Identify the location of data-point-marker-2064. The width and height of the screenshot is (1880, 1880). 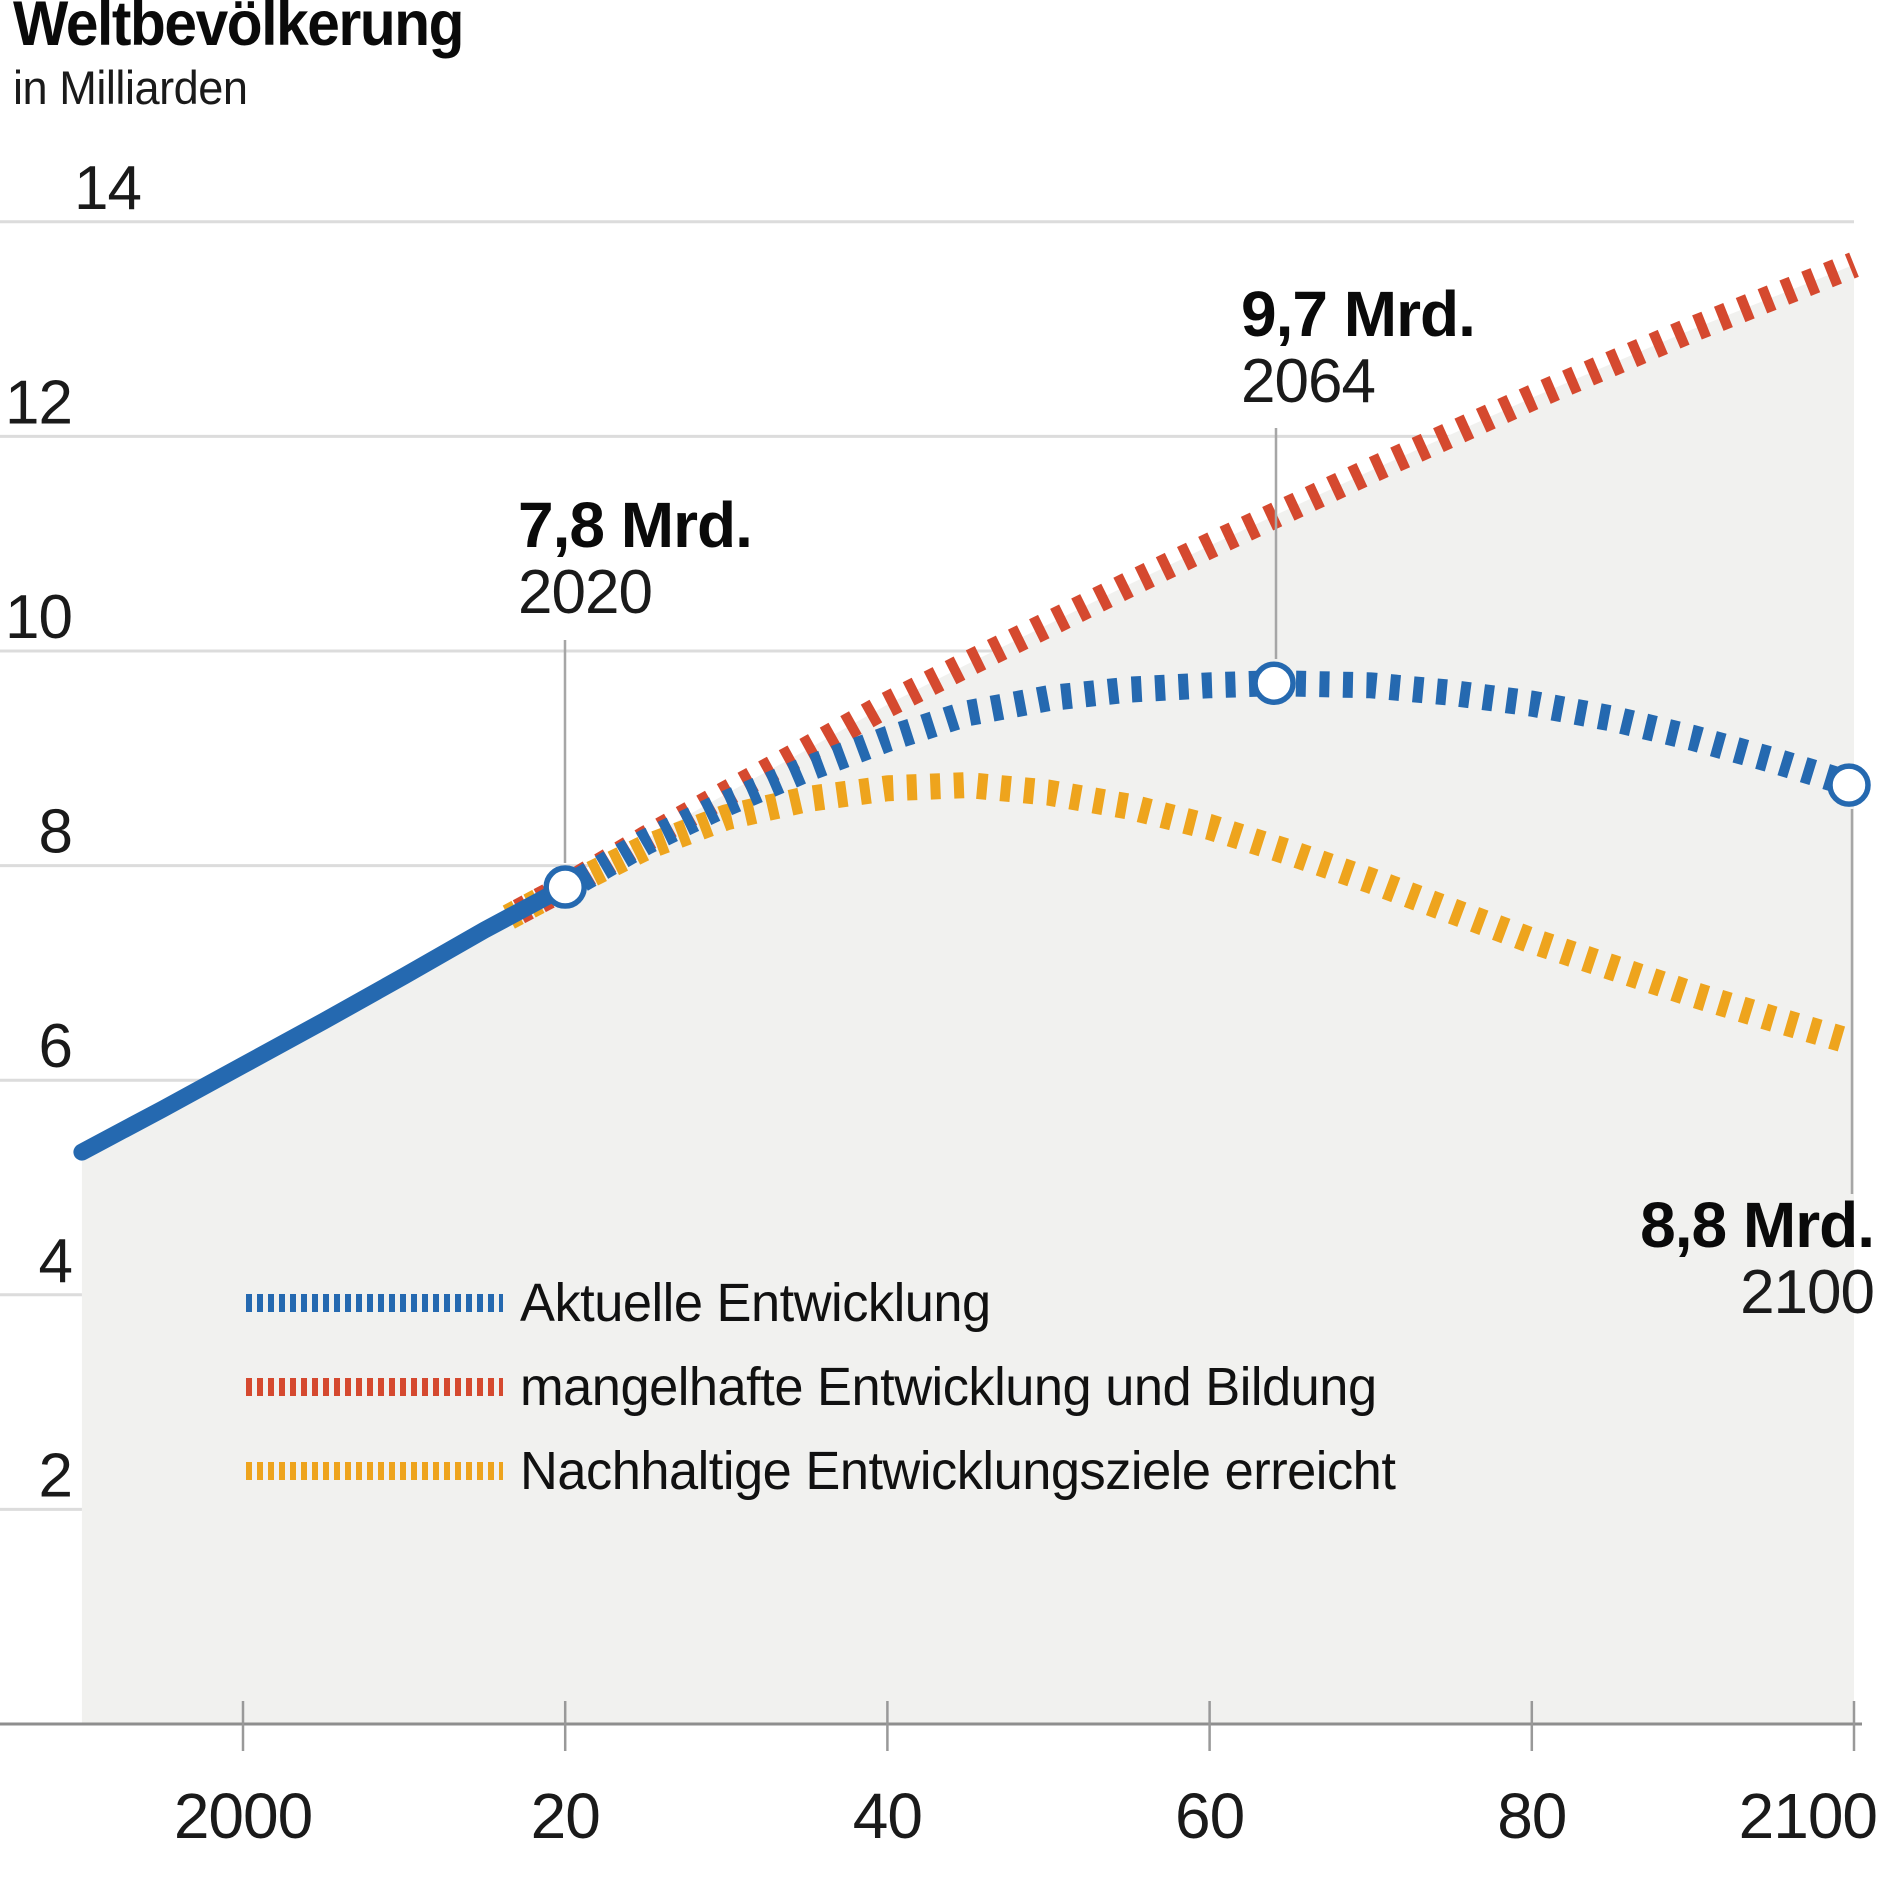
(1274, 683).